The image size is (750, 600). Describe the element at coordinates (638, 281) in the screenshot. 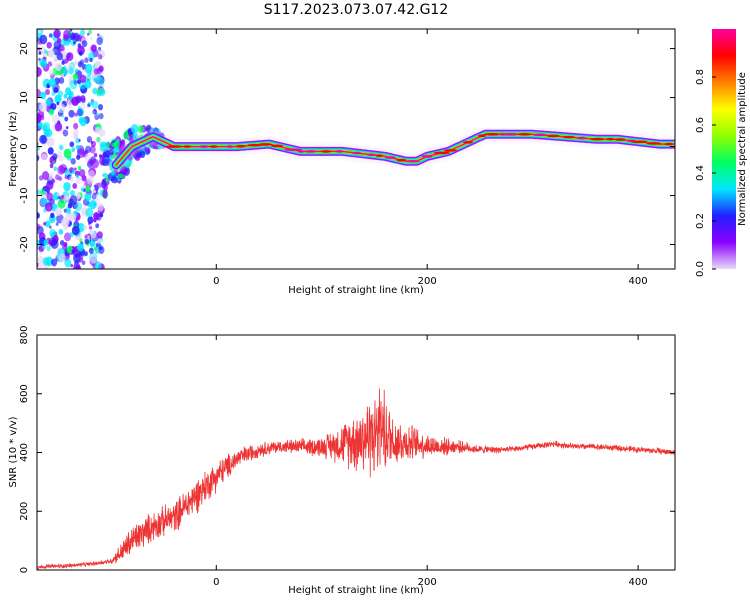

I see `x-tick-label: 400` at that location.